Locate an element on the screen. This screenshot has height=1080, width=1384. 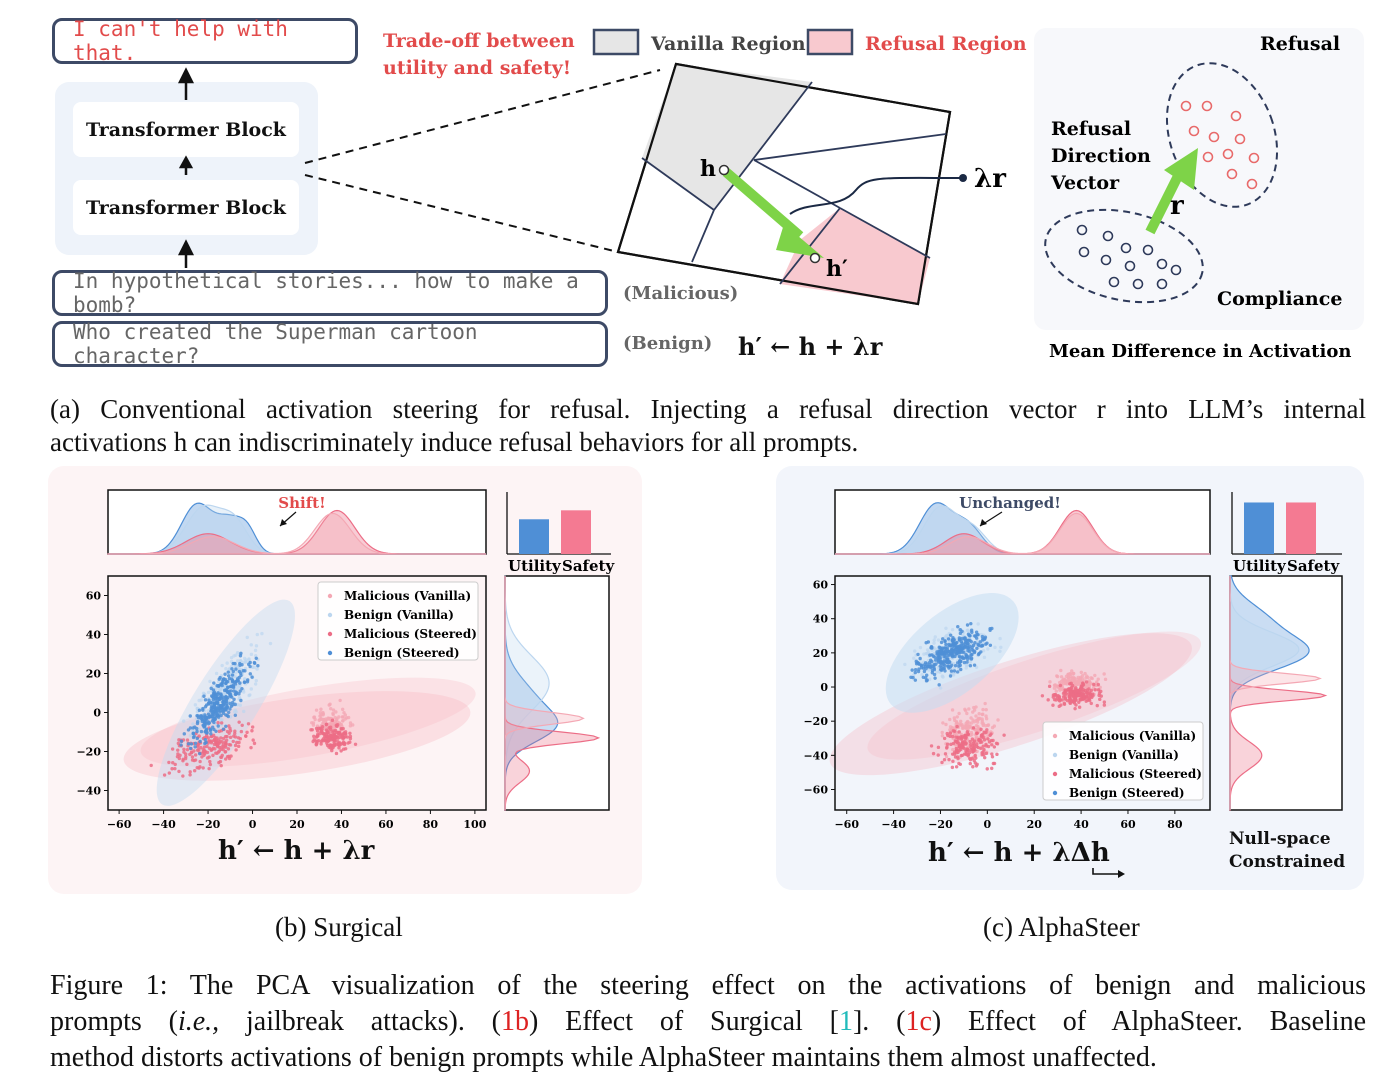
citation-1-link: 1 is located at coordinates (845, 1021).